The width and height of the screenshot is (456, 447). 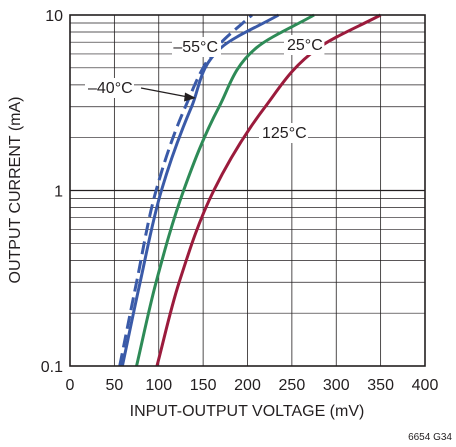 What do you see at coordinates (158, 385) in the screenshot?
I see `x-tick-label: 100` at bounding box center [158, 385].